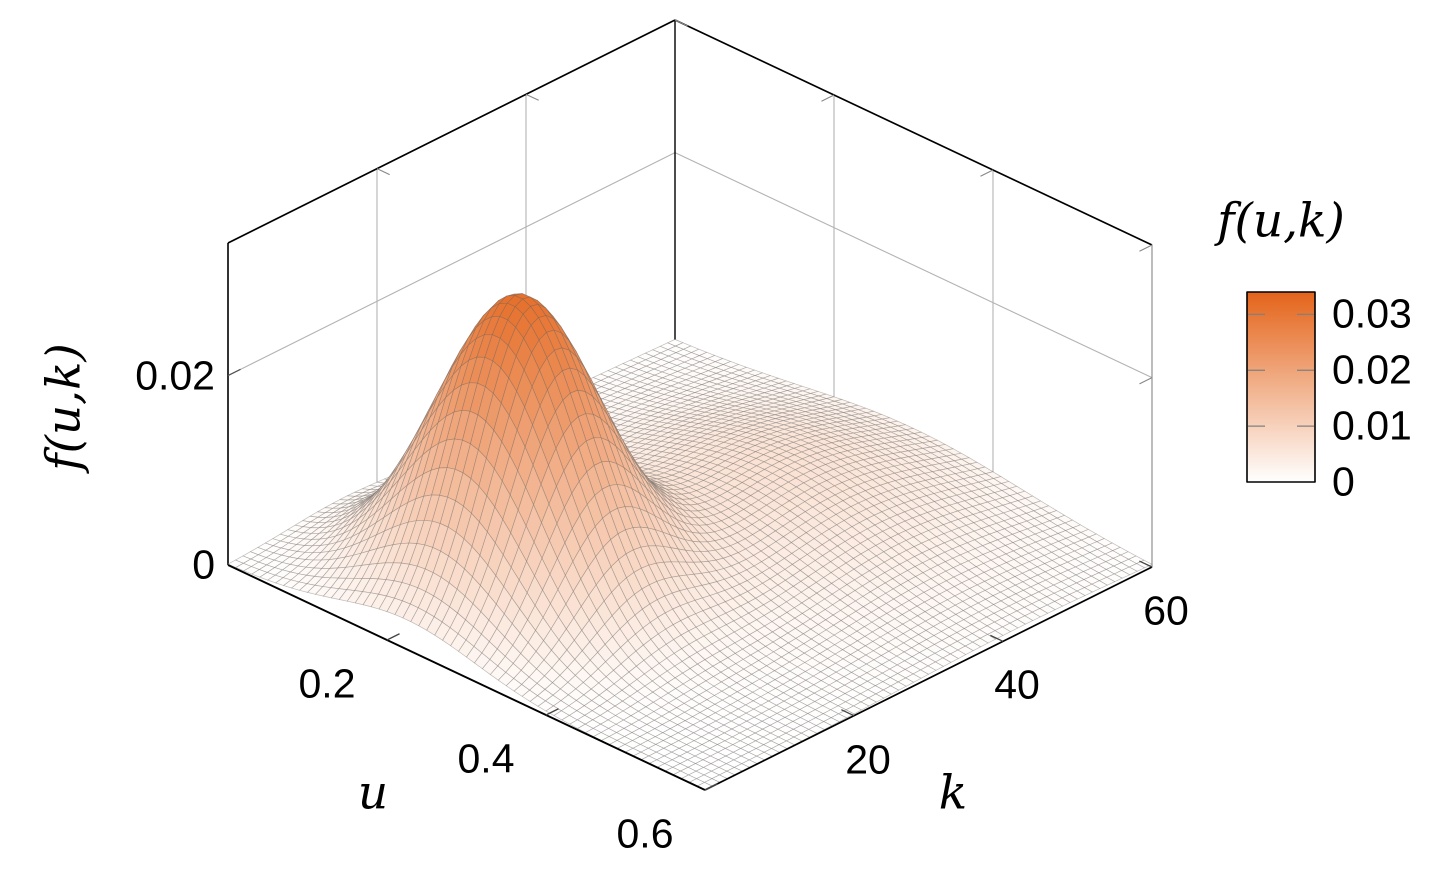 This screenshot has height=884, width=1454. Describe the element at coordinates (1372, 425) in the screenshot. I see `colorbar-tick-label: 0.01` at that location.